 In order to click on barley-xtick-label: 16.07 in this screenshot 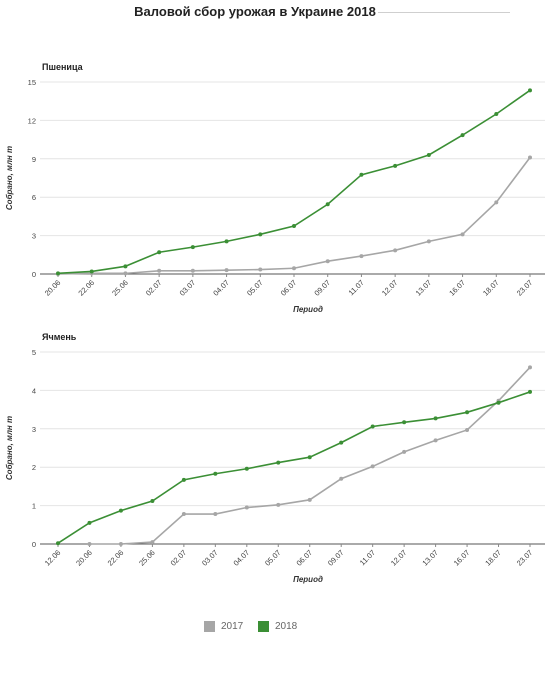, I will do `click(462, 558)`.